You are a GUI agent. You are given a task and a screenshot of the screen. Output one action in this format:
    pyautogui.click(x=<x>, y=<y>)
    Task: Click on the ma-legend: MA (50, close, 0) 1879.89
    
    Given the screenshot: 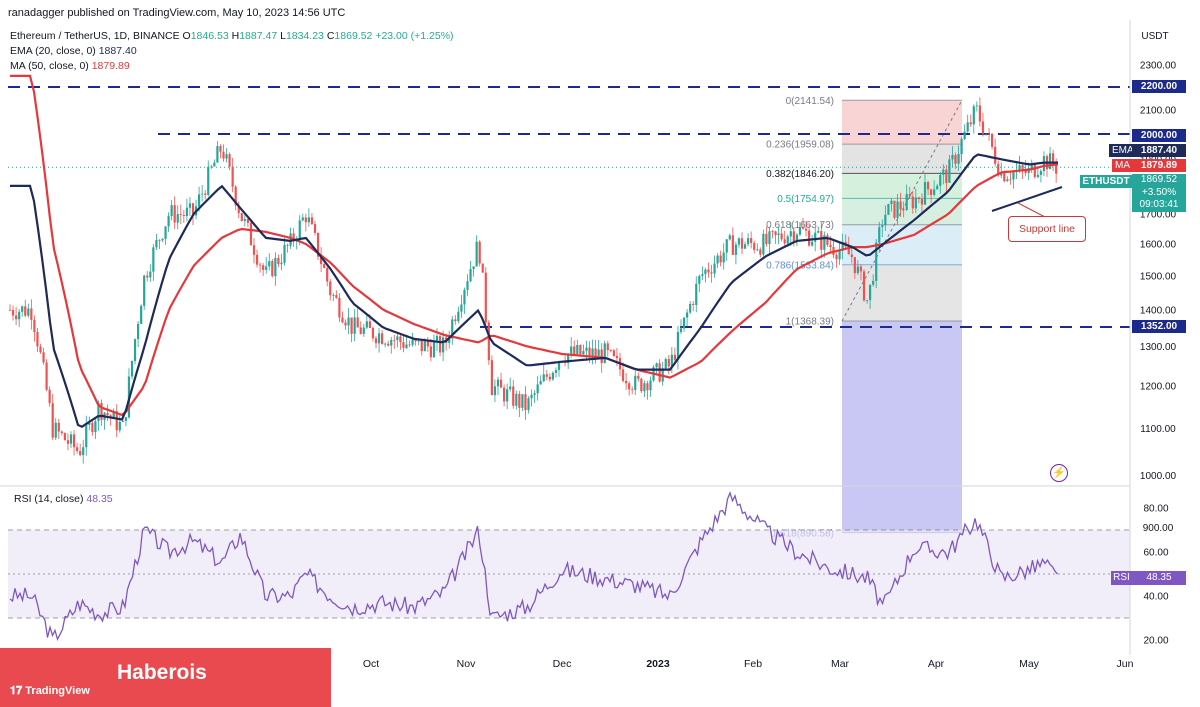 What is the action you would take?
    pyautogui.click(x=70, y=66)
    